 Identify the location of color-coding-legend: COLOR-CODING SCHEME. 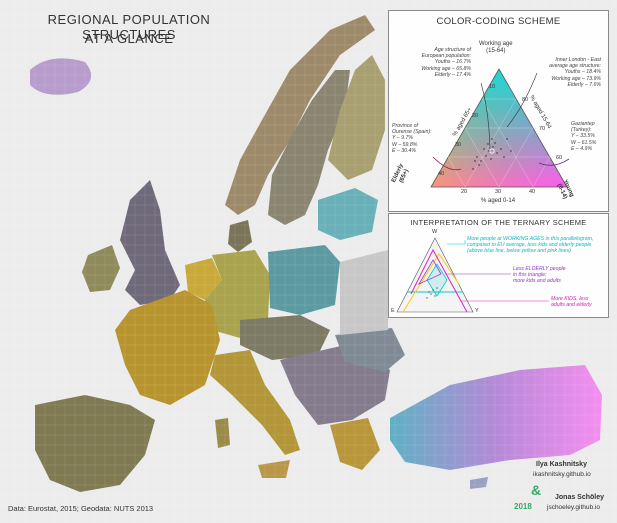
(498, 111).